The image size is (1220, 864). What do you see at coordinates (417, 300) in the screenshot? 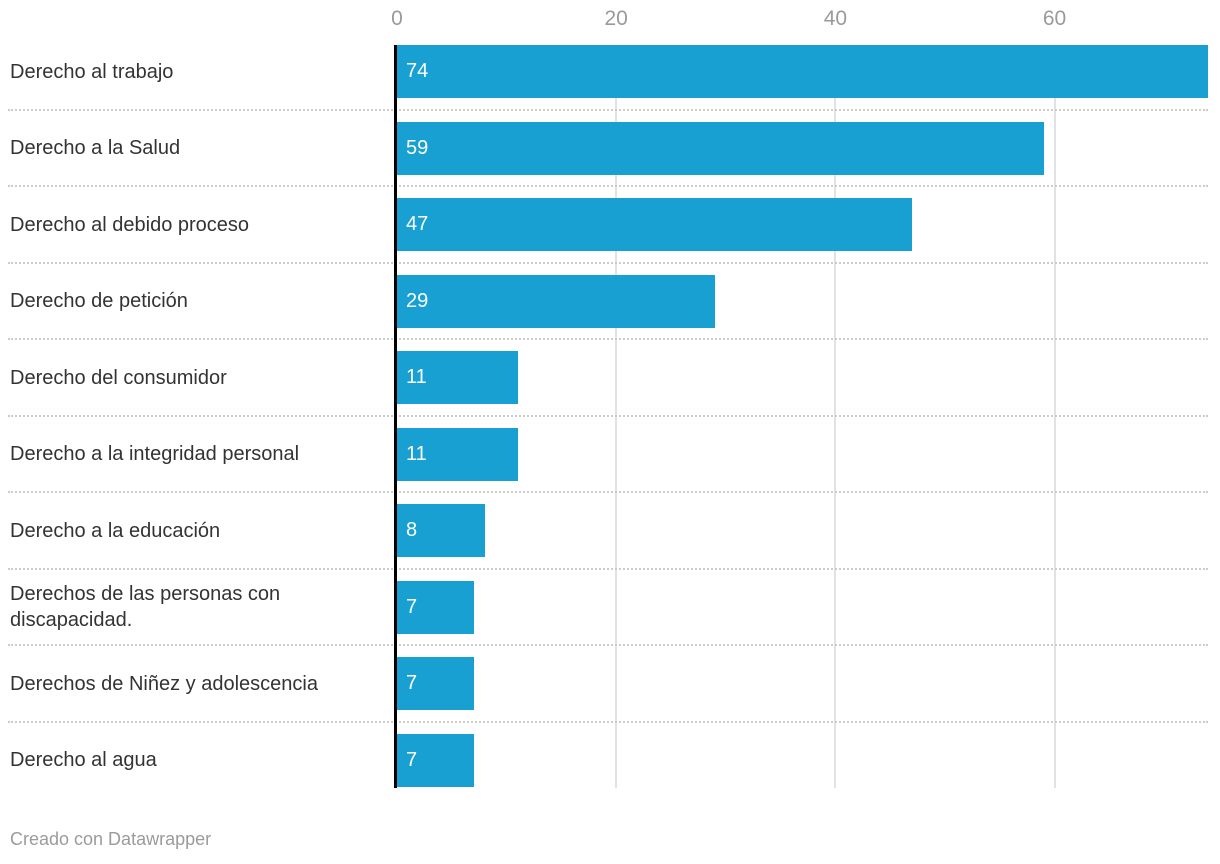
I see `bar-value-label: 29` at bounding box center [417, 300].